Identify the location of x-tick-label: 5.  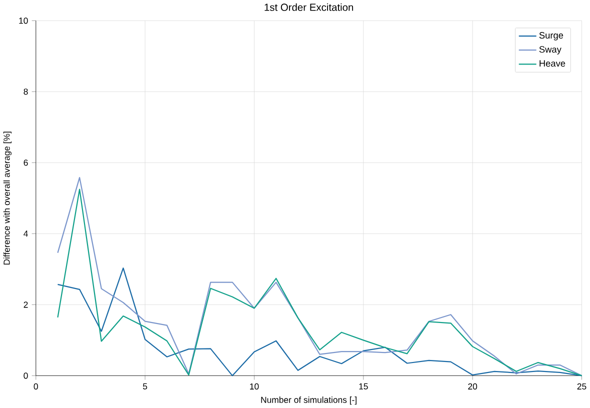
(145, 386).